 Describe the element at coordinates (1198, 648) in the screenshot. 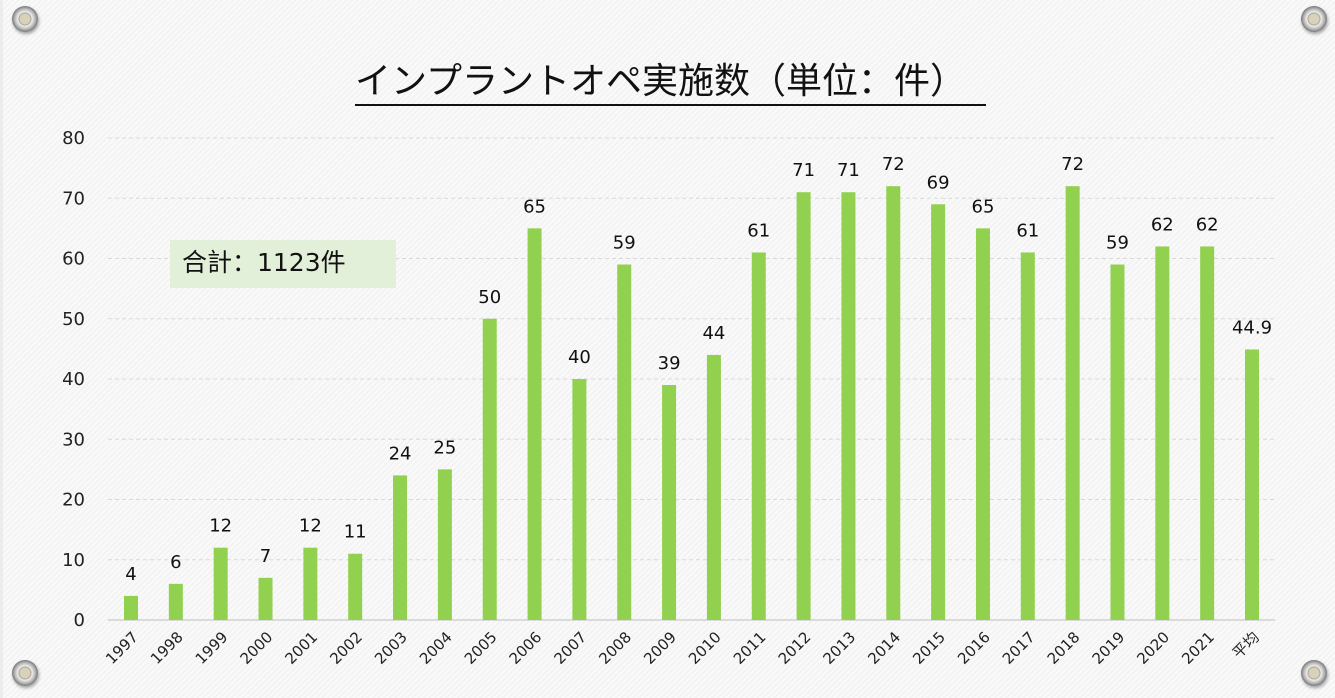

I see `x-tick-label: 2021` at that location.